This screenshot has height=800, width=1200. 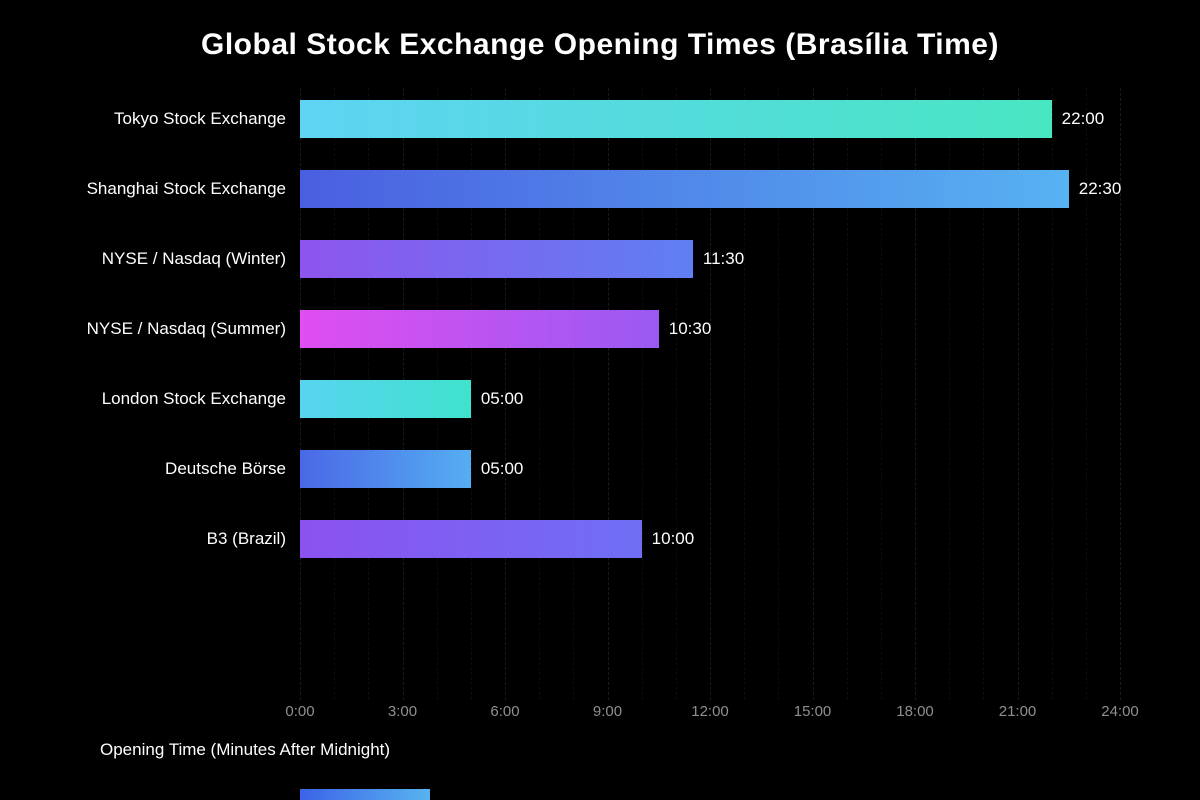 I want to click on x-tick-label: 9:00, so click(x=607, y=711).